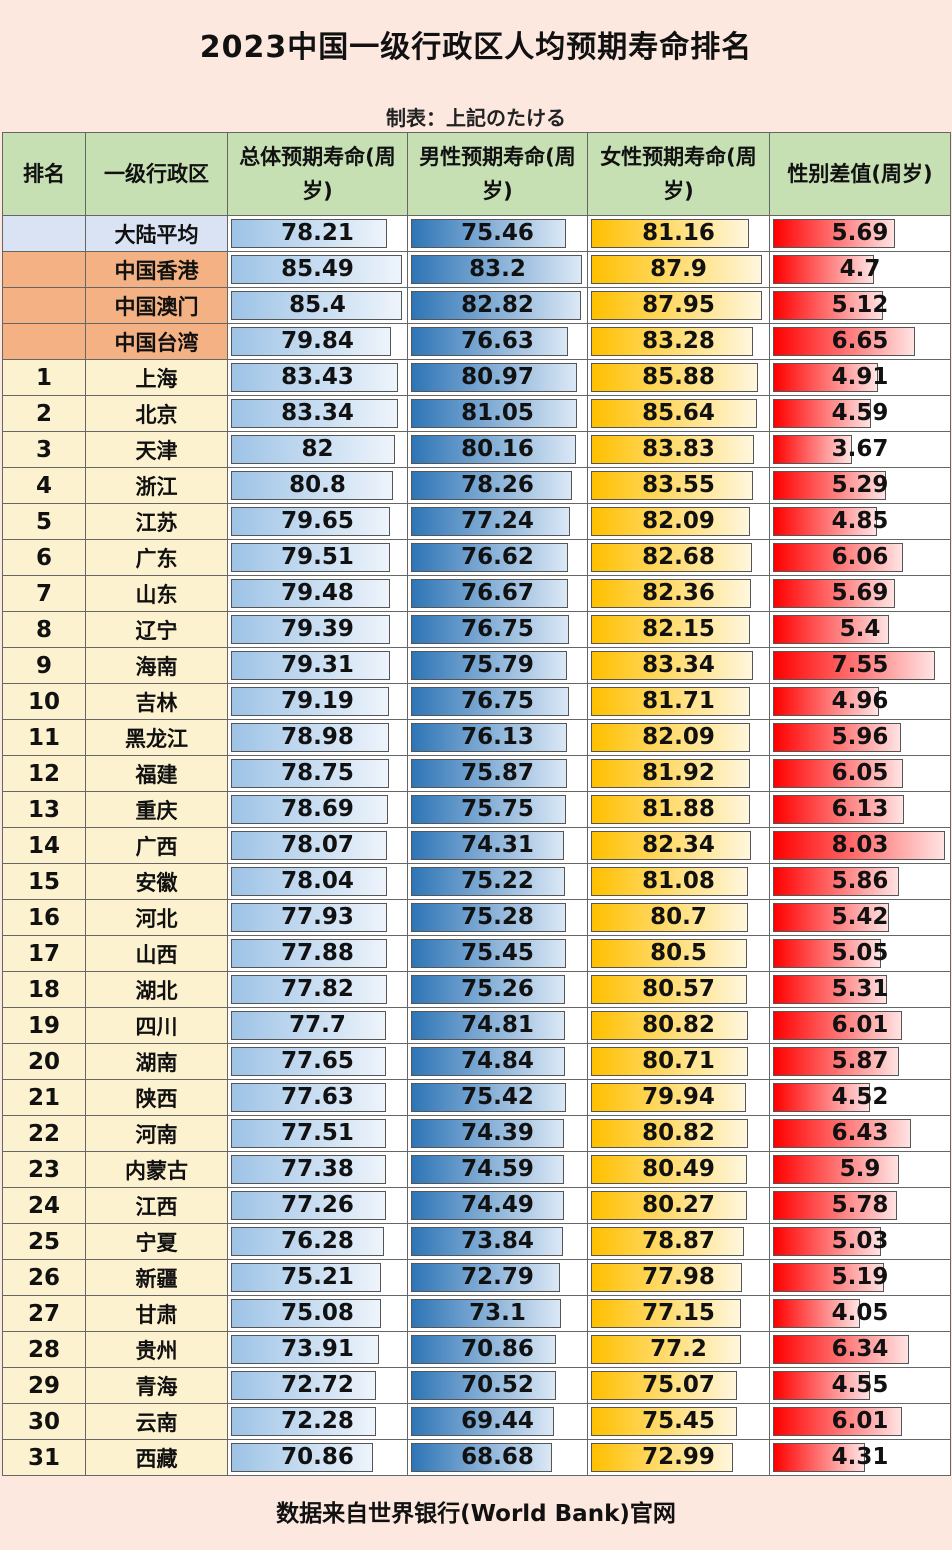 The width and height of the screenshot is (952, 1550). Describe the element at coordinates (156, 1349) in the screenshot. I see `region-name-cell: 贵州` at that location.